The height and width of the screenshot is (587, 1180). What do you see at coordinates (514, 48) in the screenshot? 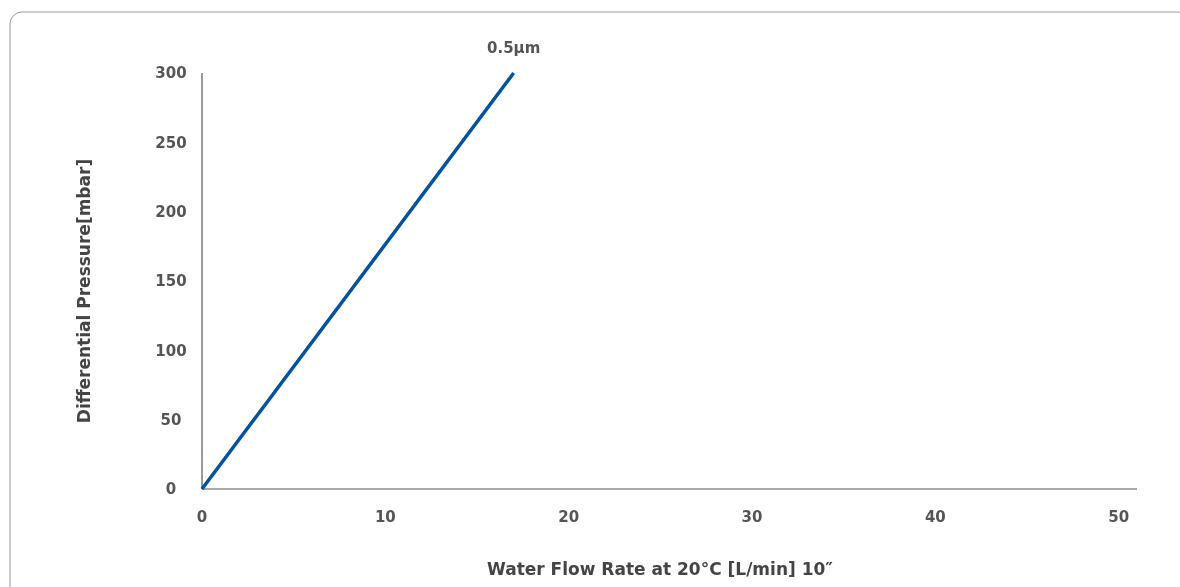
I see `series-label: 0.5µm` at bounding box center [514, 48].